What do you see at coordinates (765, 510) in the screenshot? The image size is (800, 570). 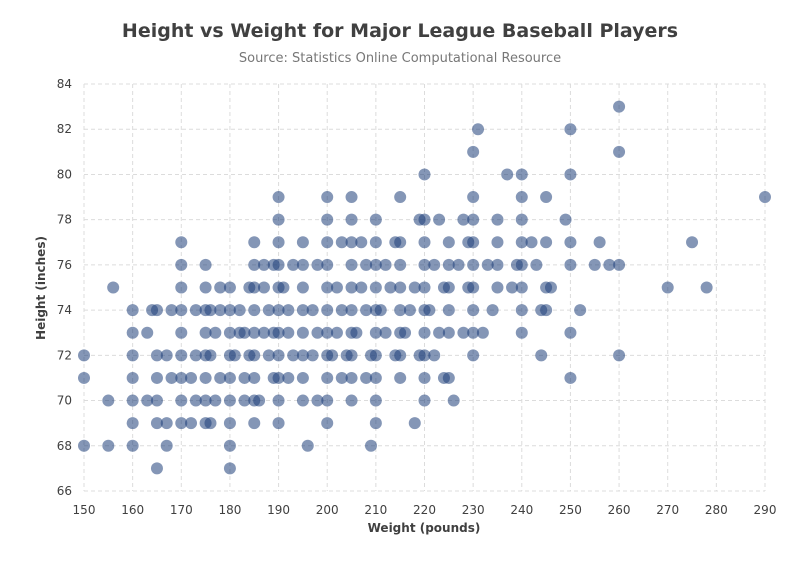 I see `x-tick-label: 290` at bounding box center [765, 510].